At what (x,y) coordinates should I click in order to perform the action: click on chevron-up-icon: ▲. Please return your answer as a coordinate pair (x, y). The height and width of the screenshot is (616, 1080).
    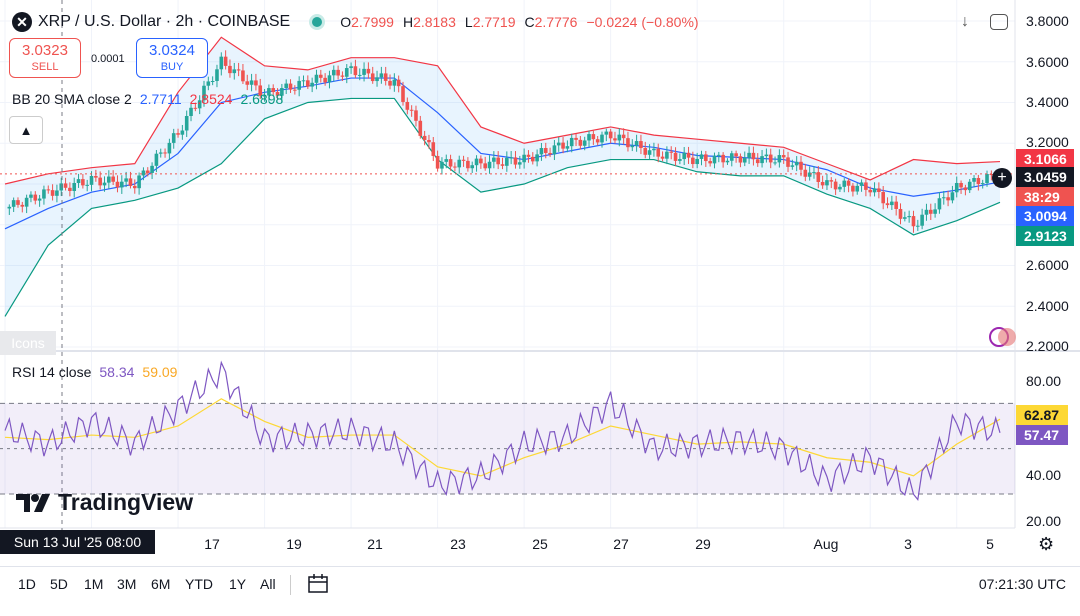
    Looking at the image, I should click on (26, 130).